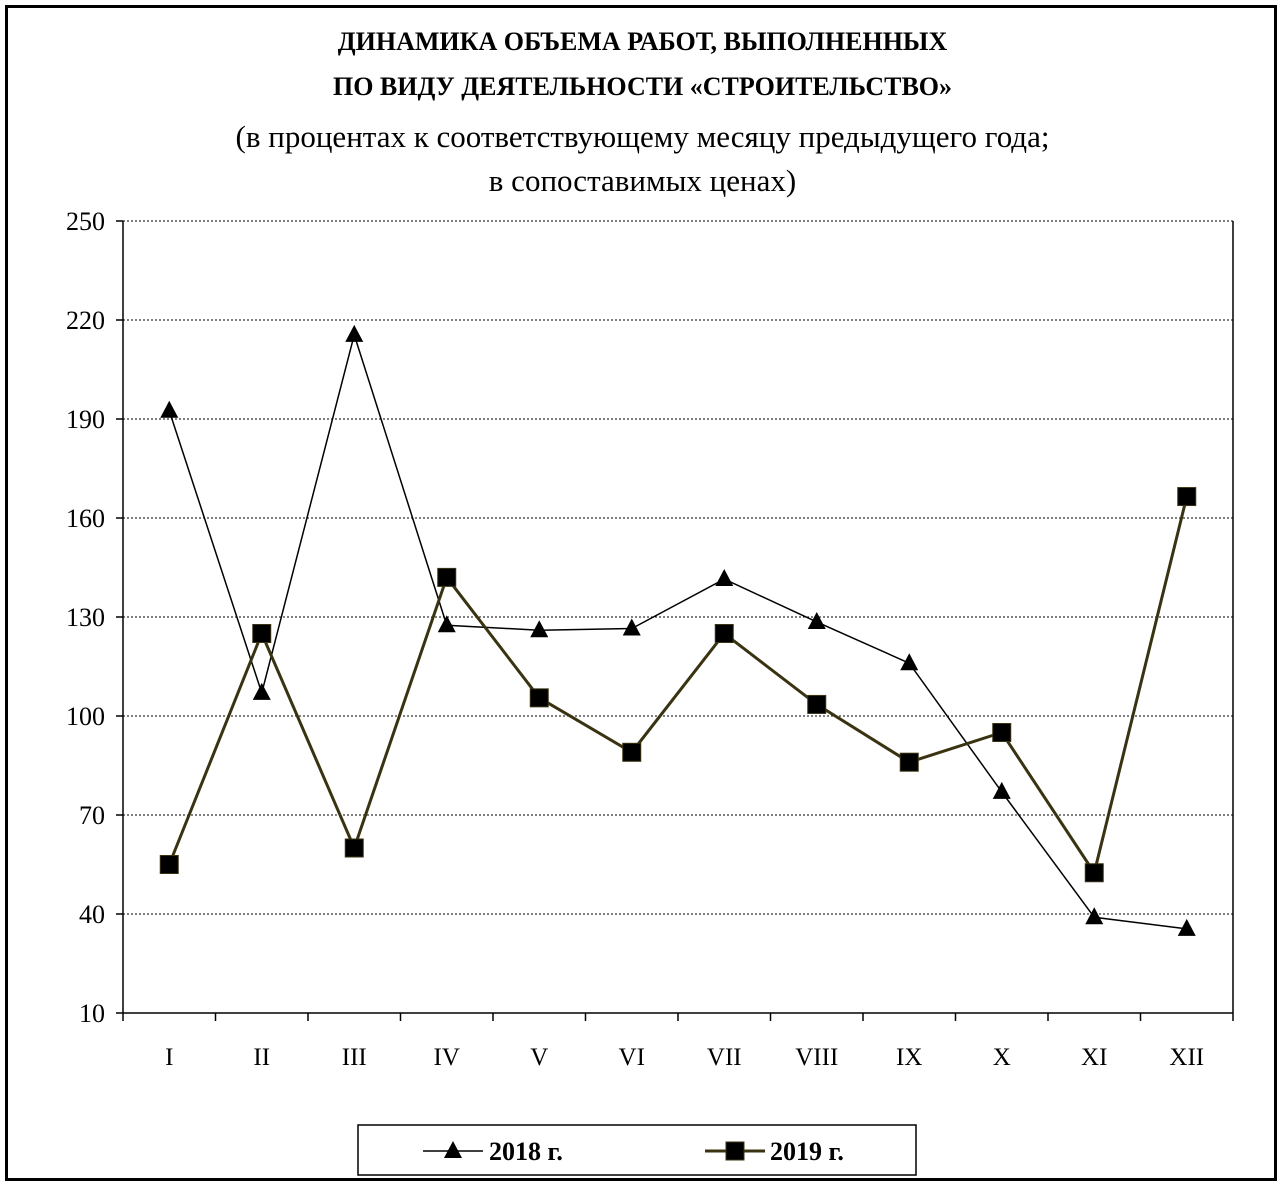  Describe the element at coordinates (816, 1057) in the screenshot. I see `x-tick-label: VIII` at that location.